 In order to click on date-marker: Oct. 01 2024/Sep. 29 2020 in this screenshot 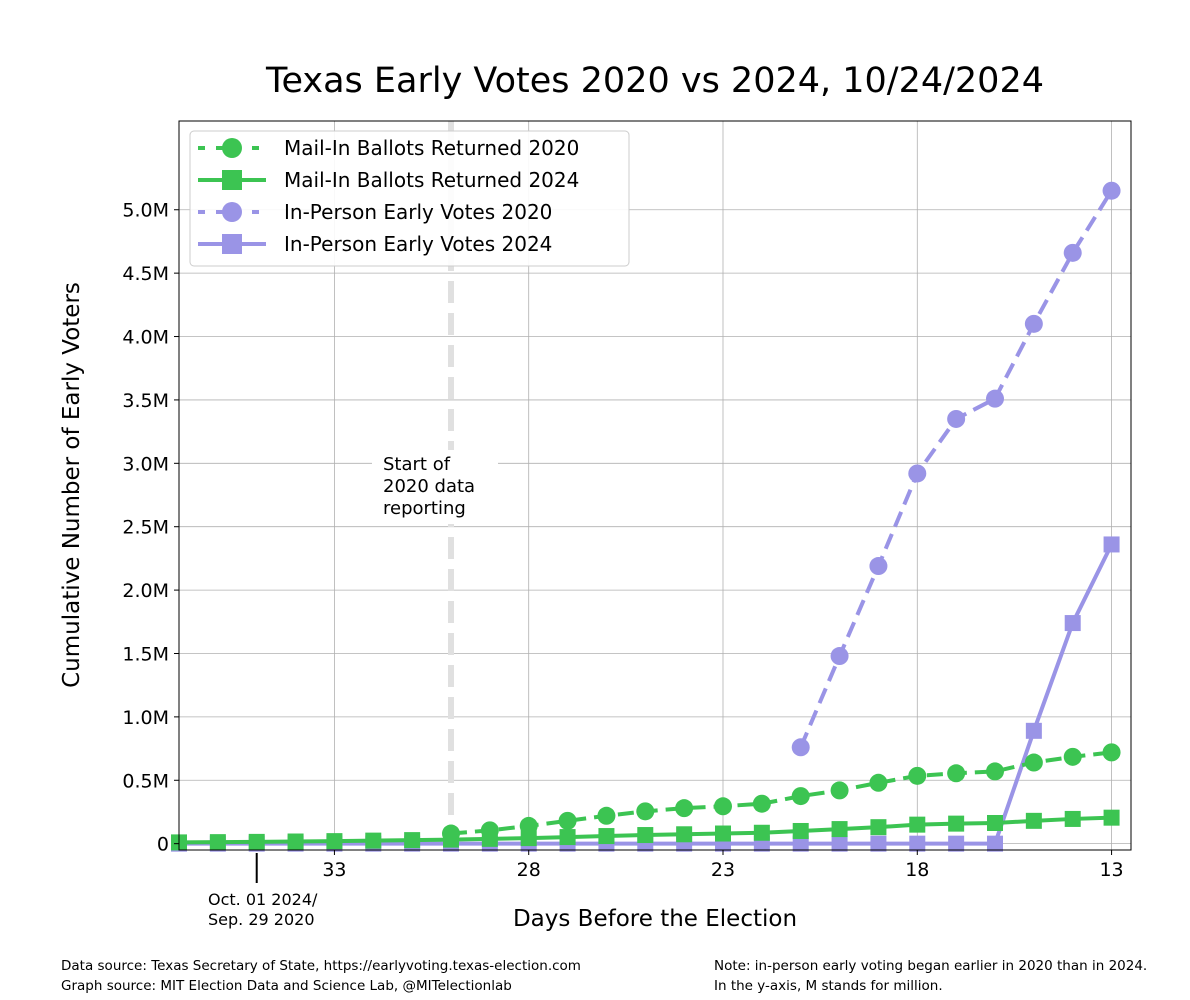, I will do `click(263, 891)`.